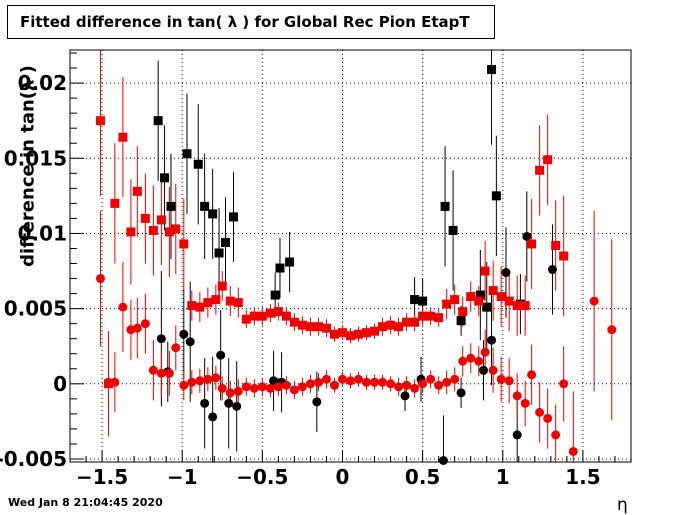 This screenshot has height=515, width=700. Describe the element at coordinates (102, 477) in the screenshot. I see `x-tick-label: −1.5` at that location.